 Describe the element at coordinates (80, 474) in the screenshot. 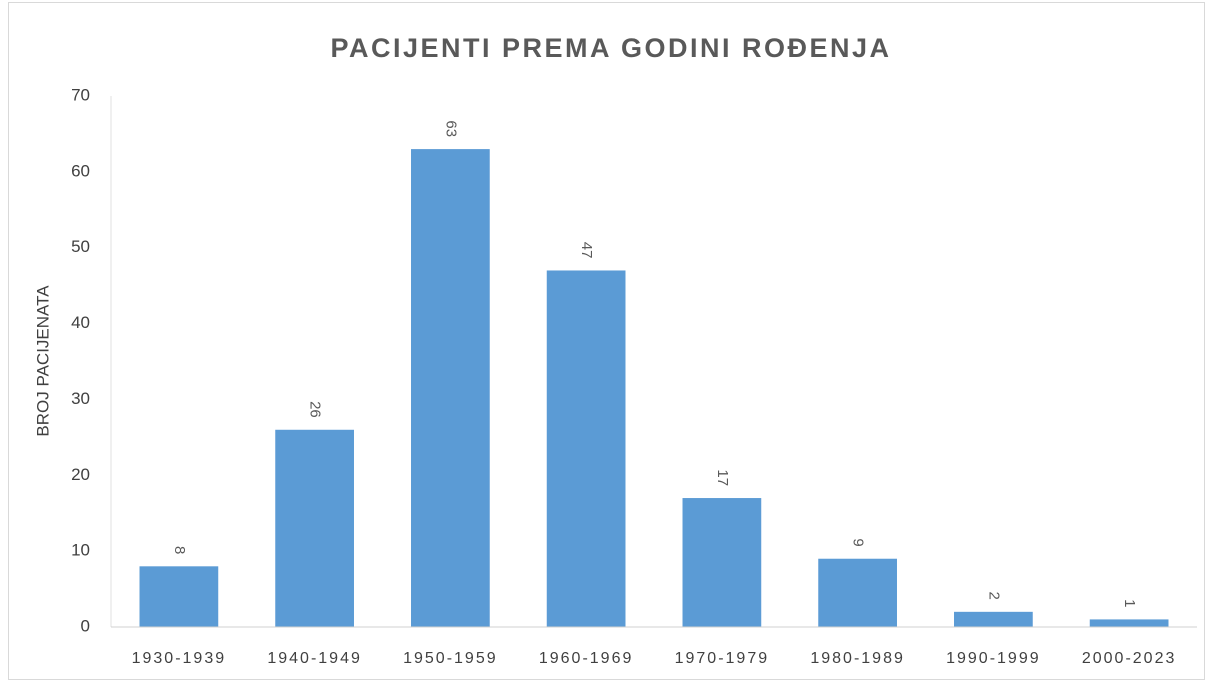

I see `y-tick-label: 20` at that location.